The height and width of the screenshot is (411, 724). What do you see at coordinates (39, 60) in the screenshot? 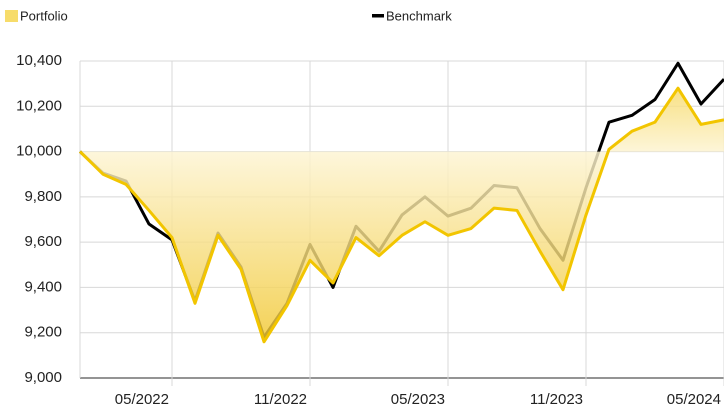
I see `y-tick-label: 10,400` at bounding box center [39, 60].